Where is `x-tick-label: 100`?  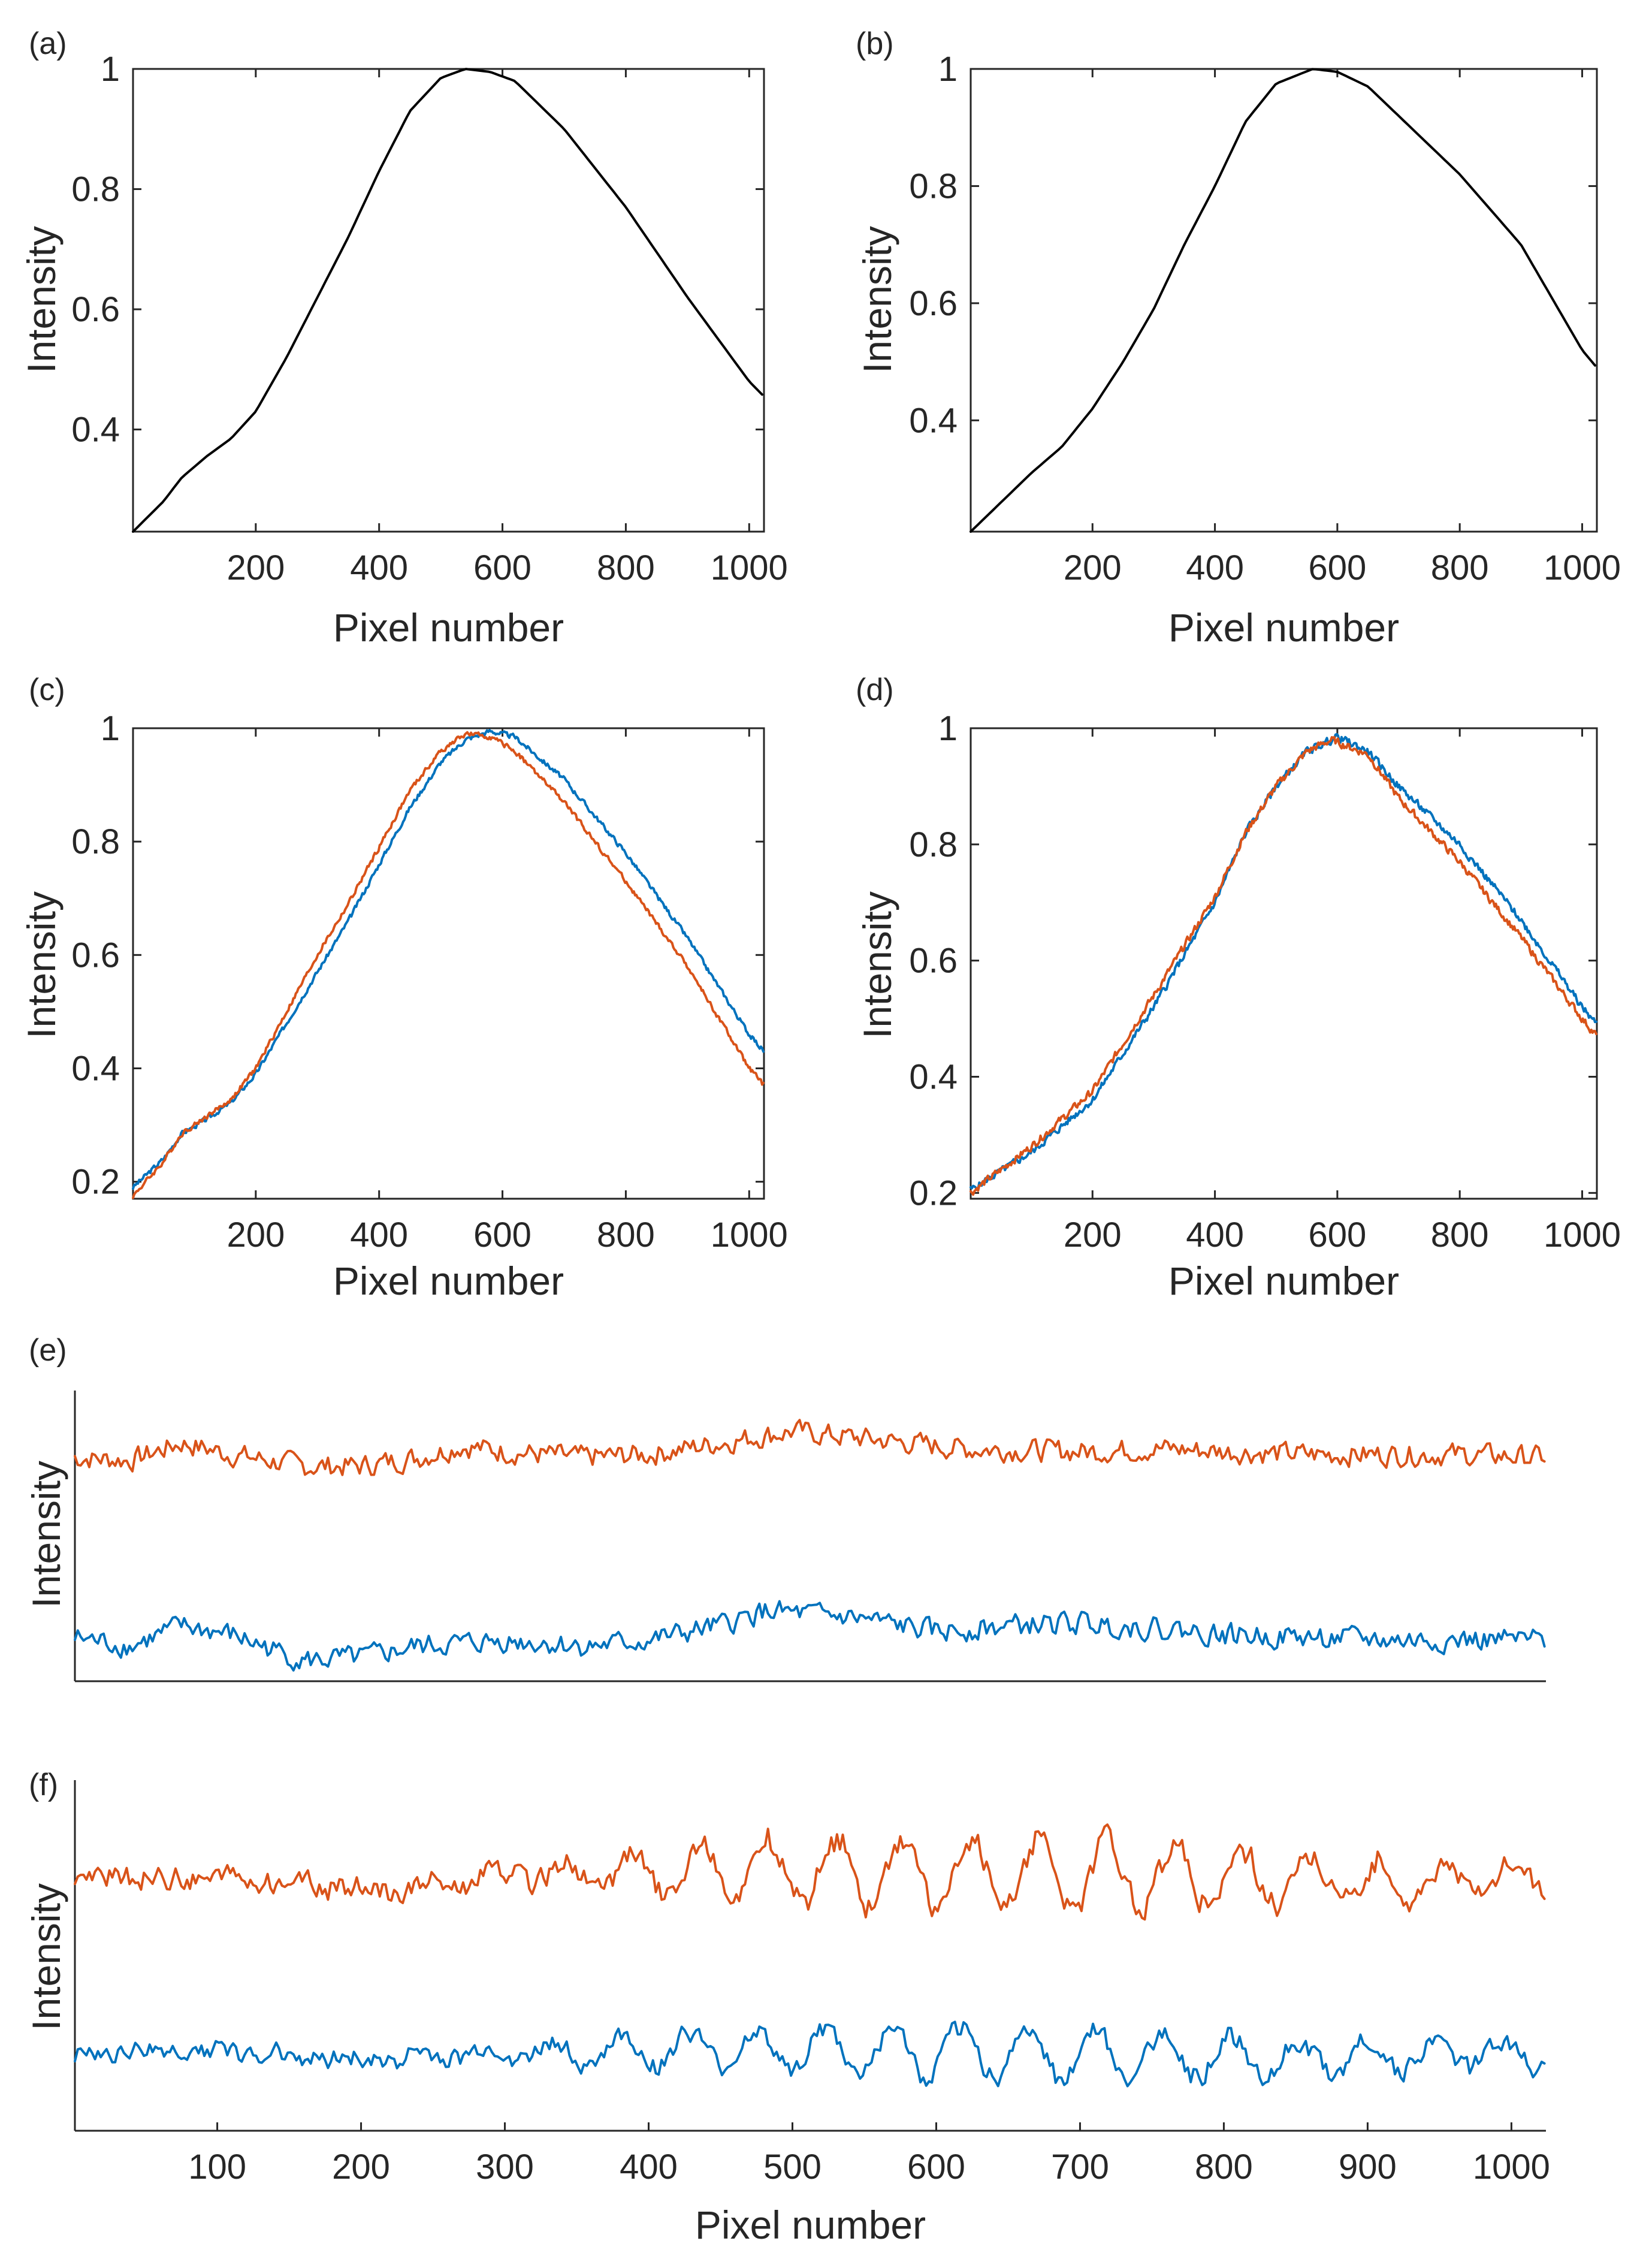
x-tick-label: 100 is located at coordinates (217, 2167).